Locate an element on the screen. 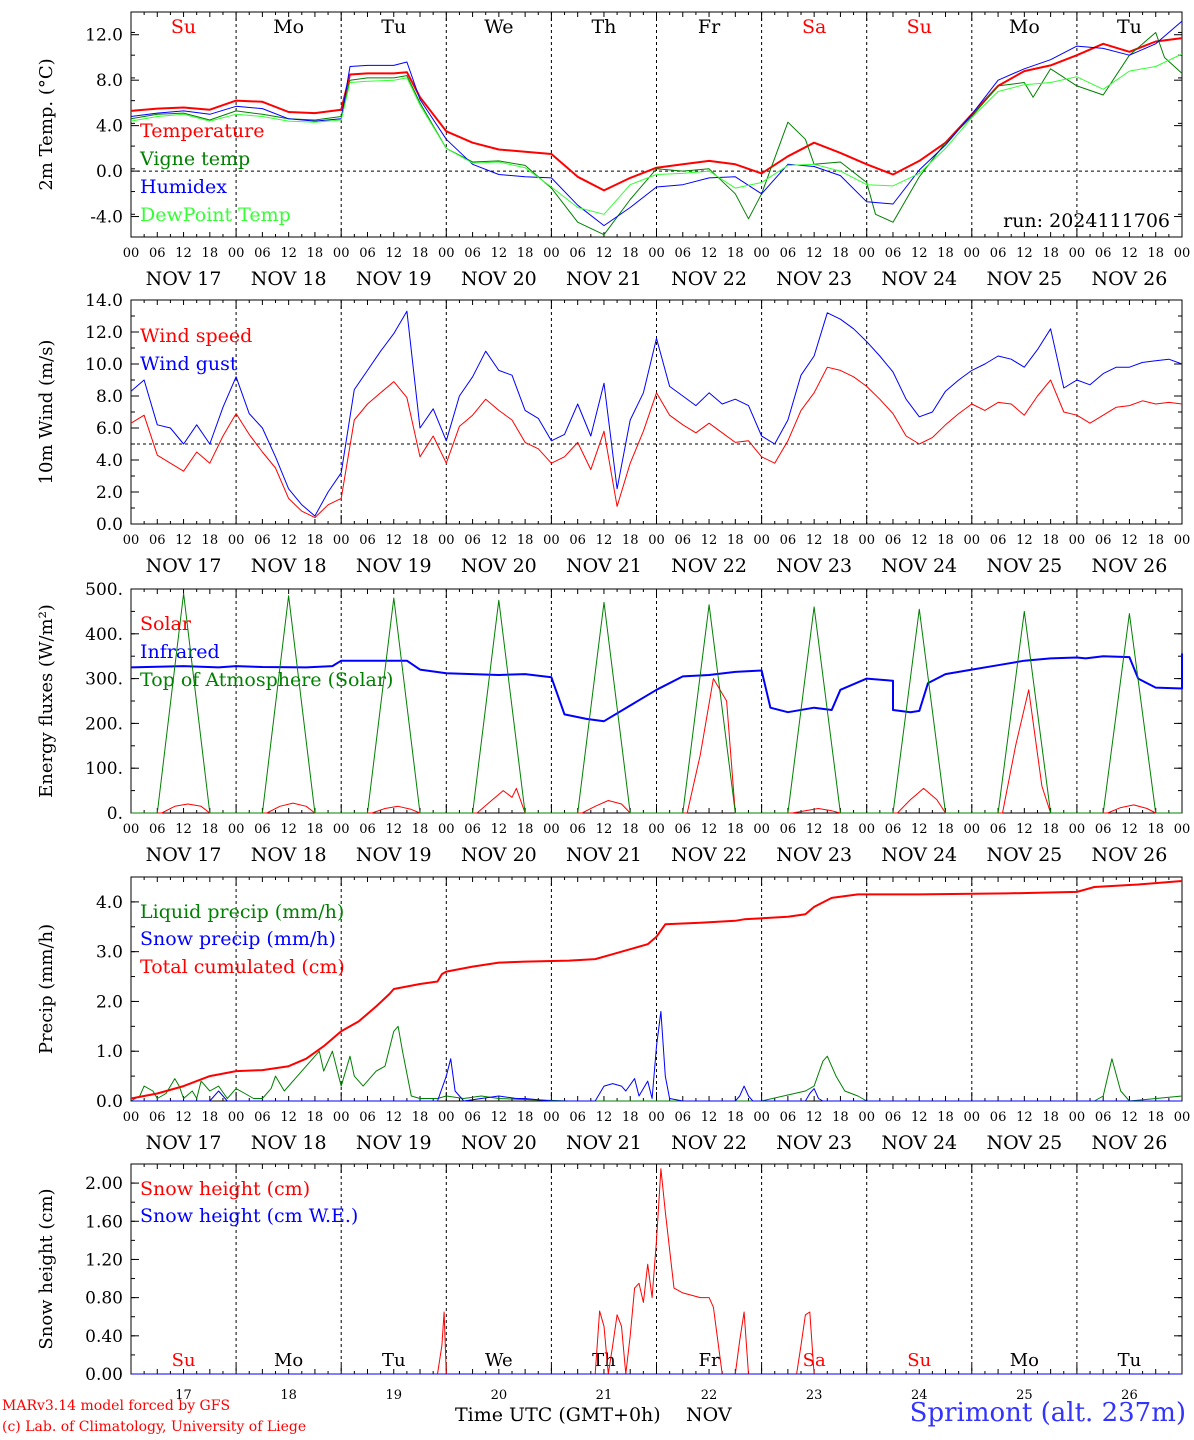  day-number-label: 21 is located at coordinates (604, 1395).